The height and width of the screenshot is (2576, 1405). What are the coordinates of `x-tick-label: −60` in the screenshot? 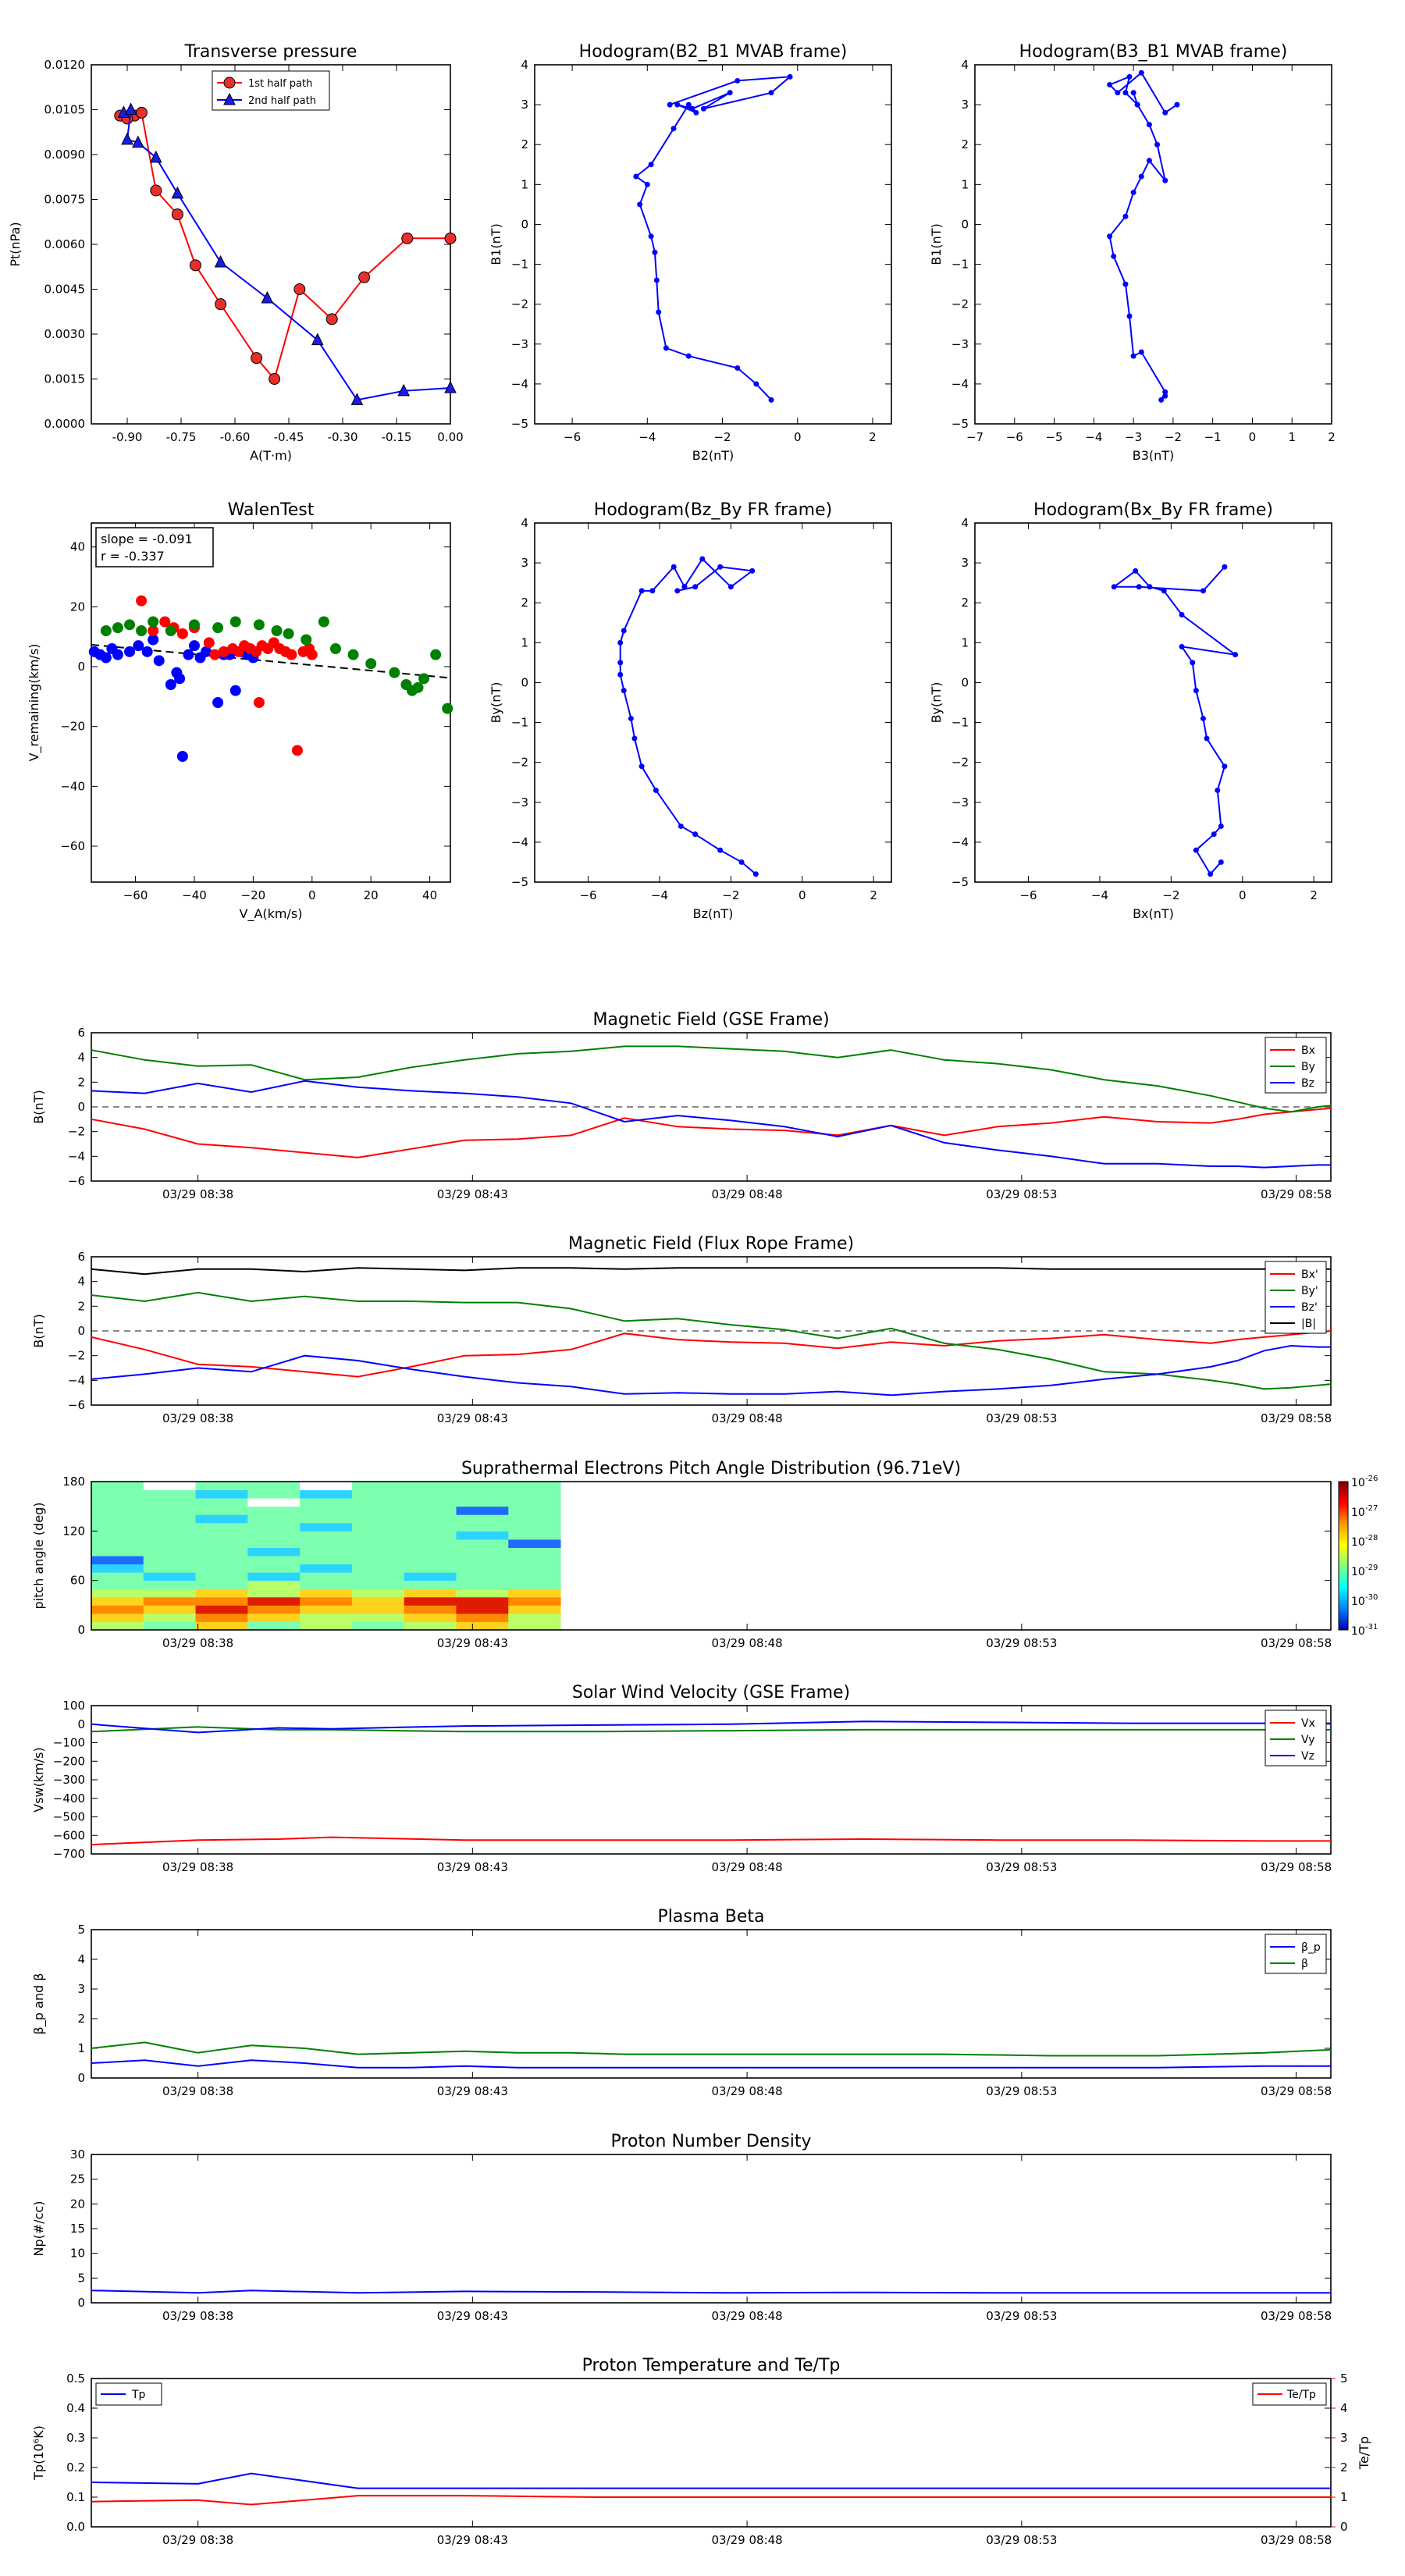 It's located at (135, 895).